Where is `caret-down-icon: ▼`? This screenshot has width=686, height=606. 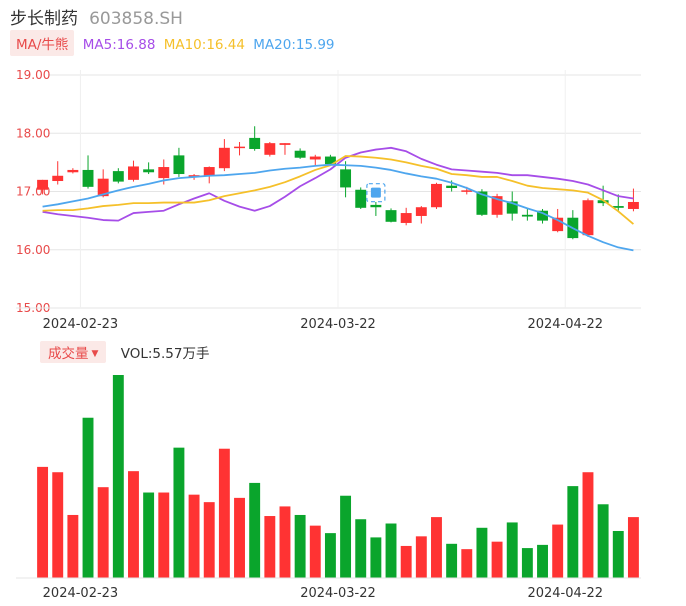
caret-down-icon: ▼ is located at coordinates (95, 354).